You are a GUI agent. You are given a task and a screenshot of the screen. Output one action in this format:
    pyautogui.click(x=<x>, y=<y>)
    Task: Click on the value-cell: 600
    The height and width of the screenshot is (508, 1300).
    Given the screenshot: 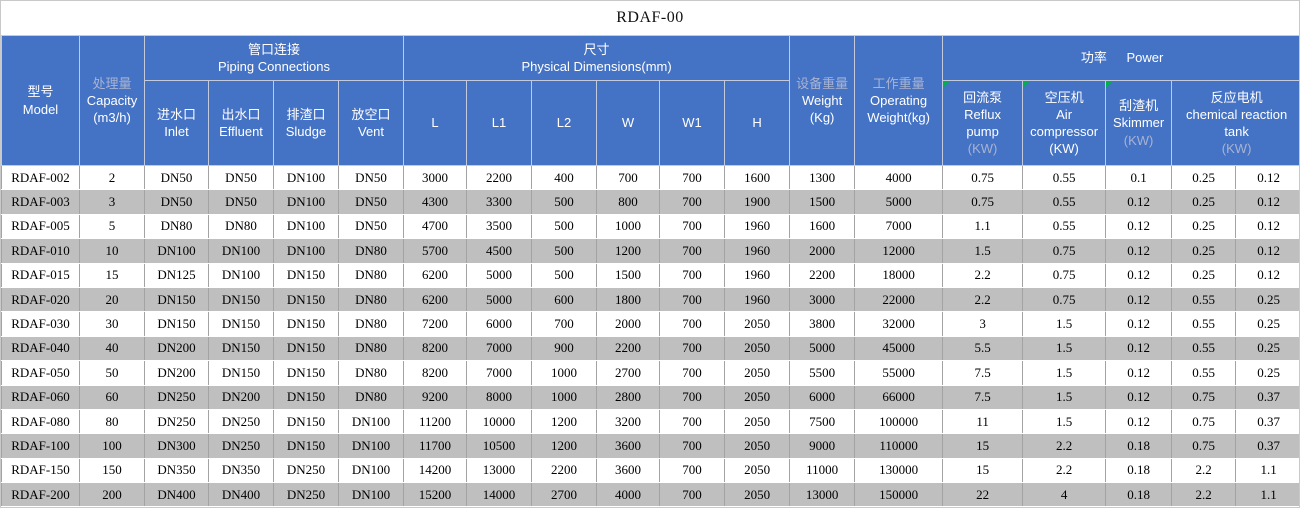 What is the action you would take?
    pyautogui.click(x=564, y=299)
    